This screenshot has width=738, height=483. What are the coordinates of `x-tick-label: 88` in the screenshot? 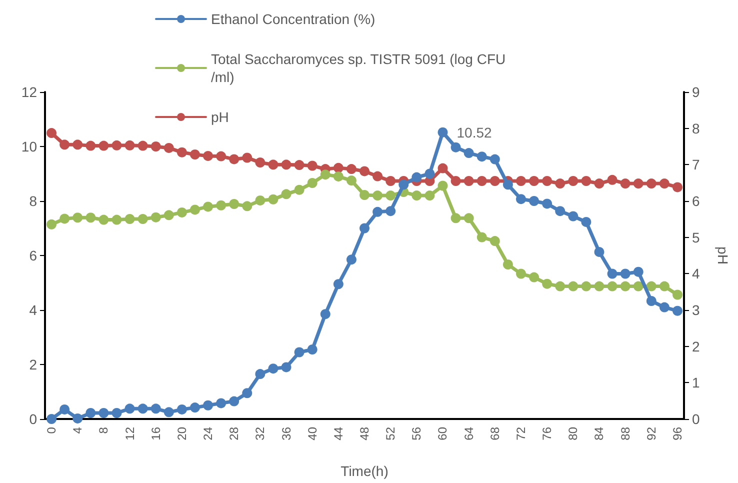 It's located at (625, 433).